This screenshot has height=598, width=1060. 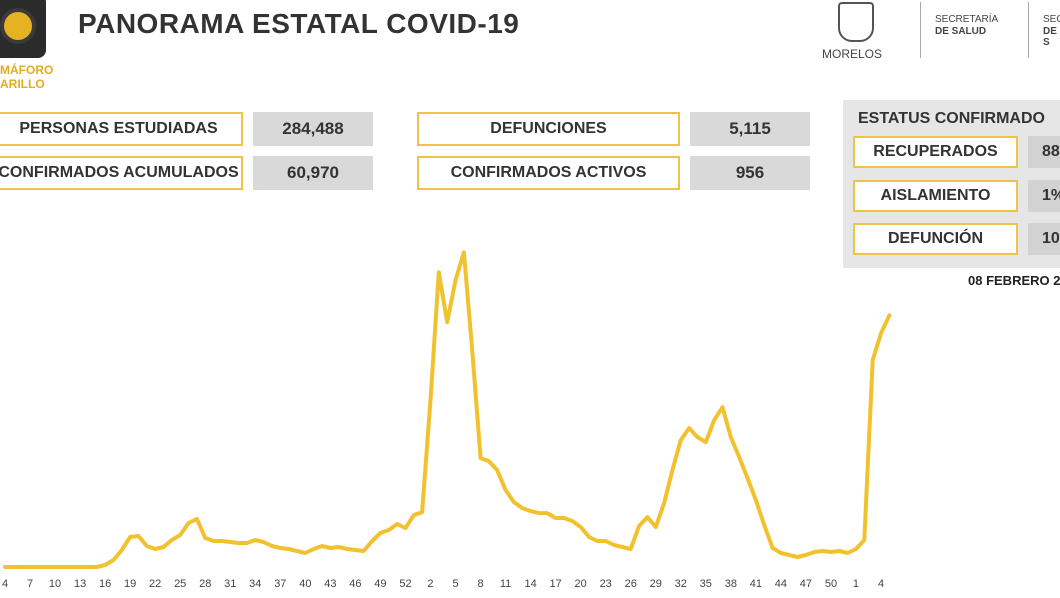 What do you see at coordinates (1051, 19) in the screenshot?
I see `ministry: SECRETA` at bounding box center [1051, 19].